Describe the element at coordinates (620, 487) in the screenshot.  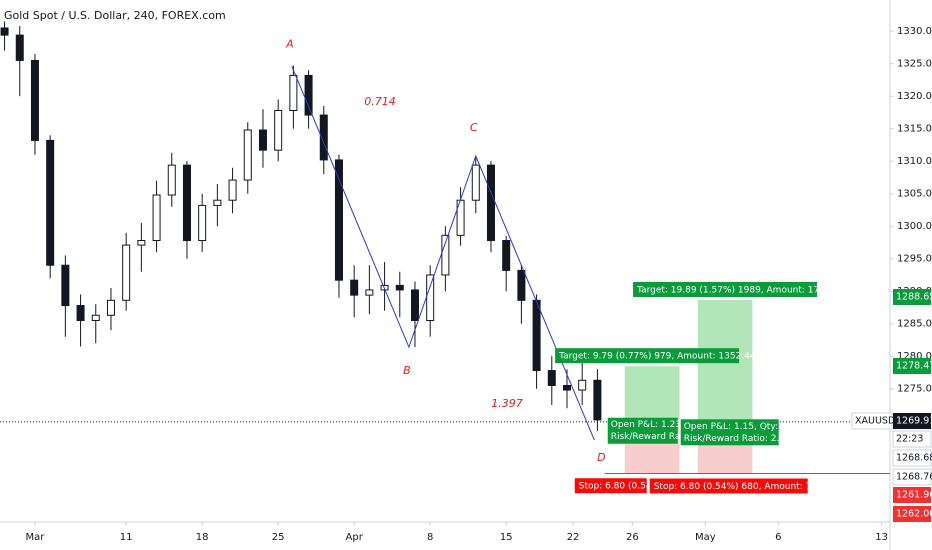
I see `stop-label: Stop: 6.80 (0.54%` at that location.